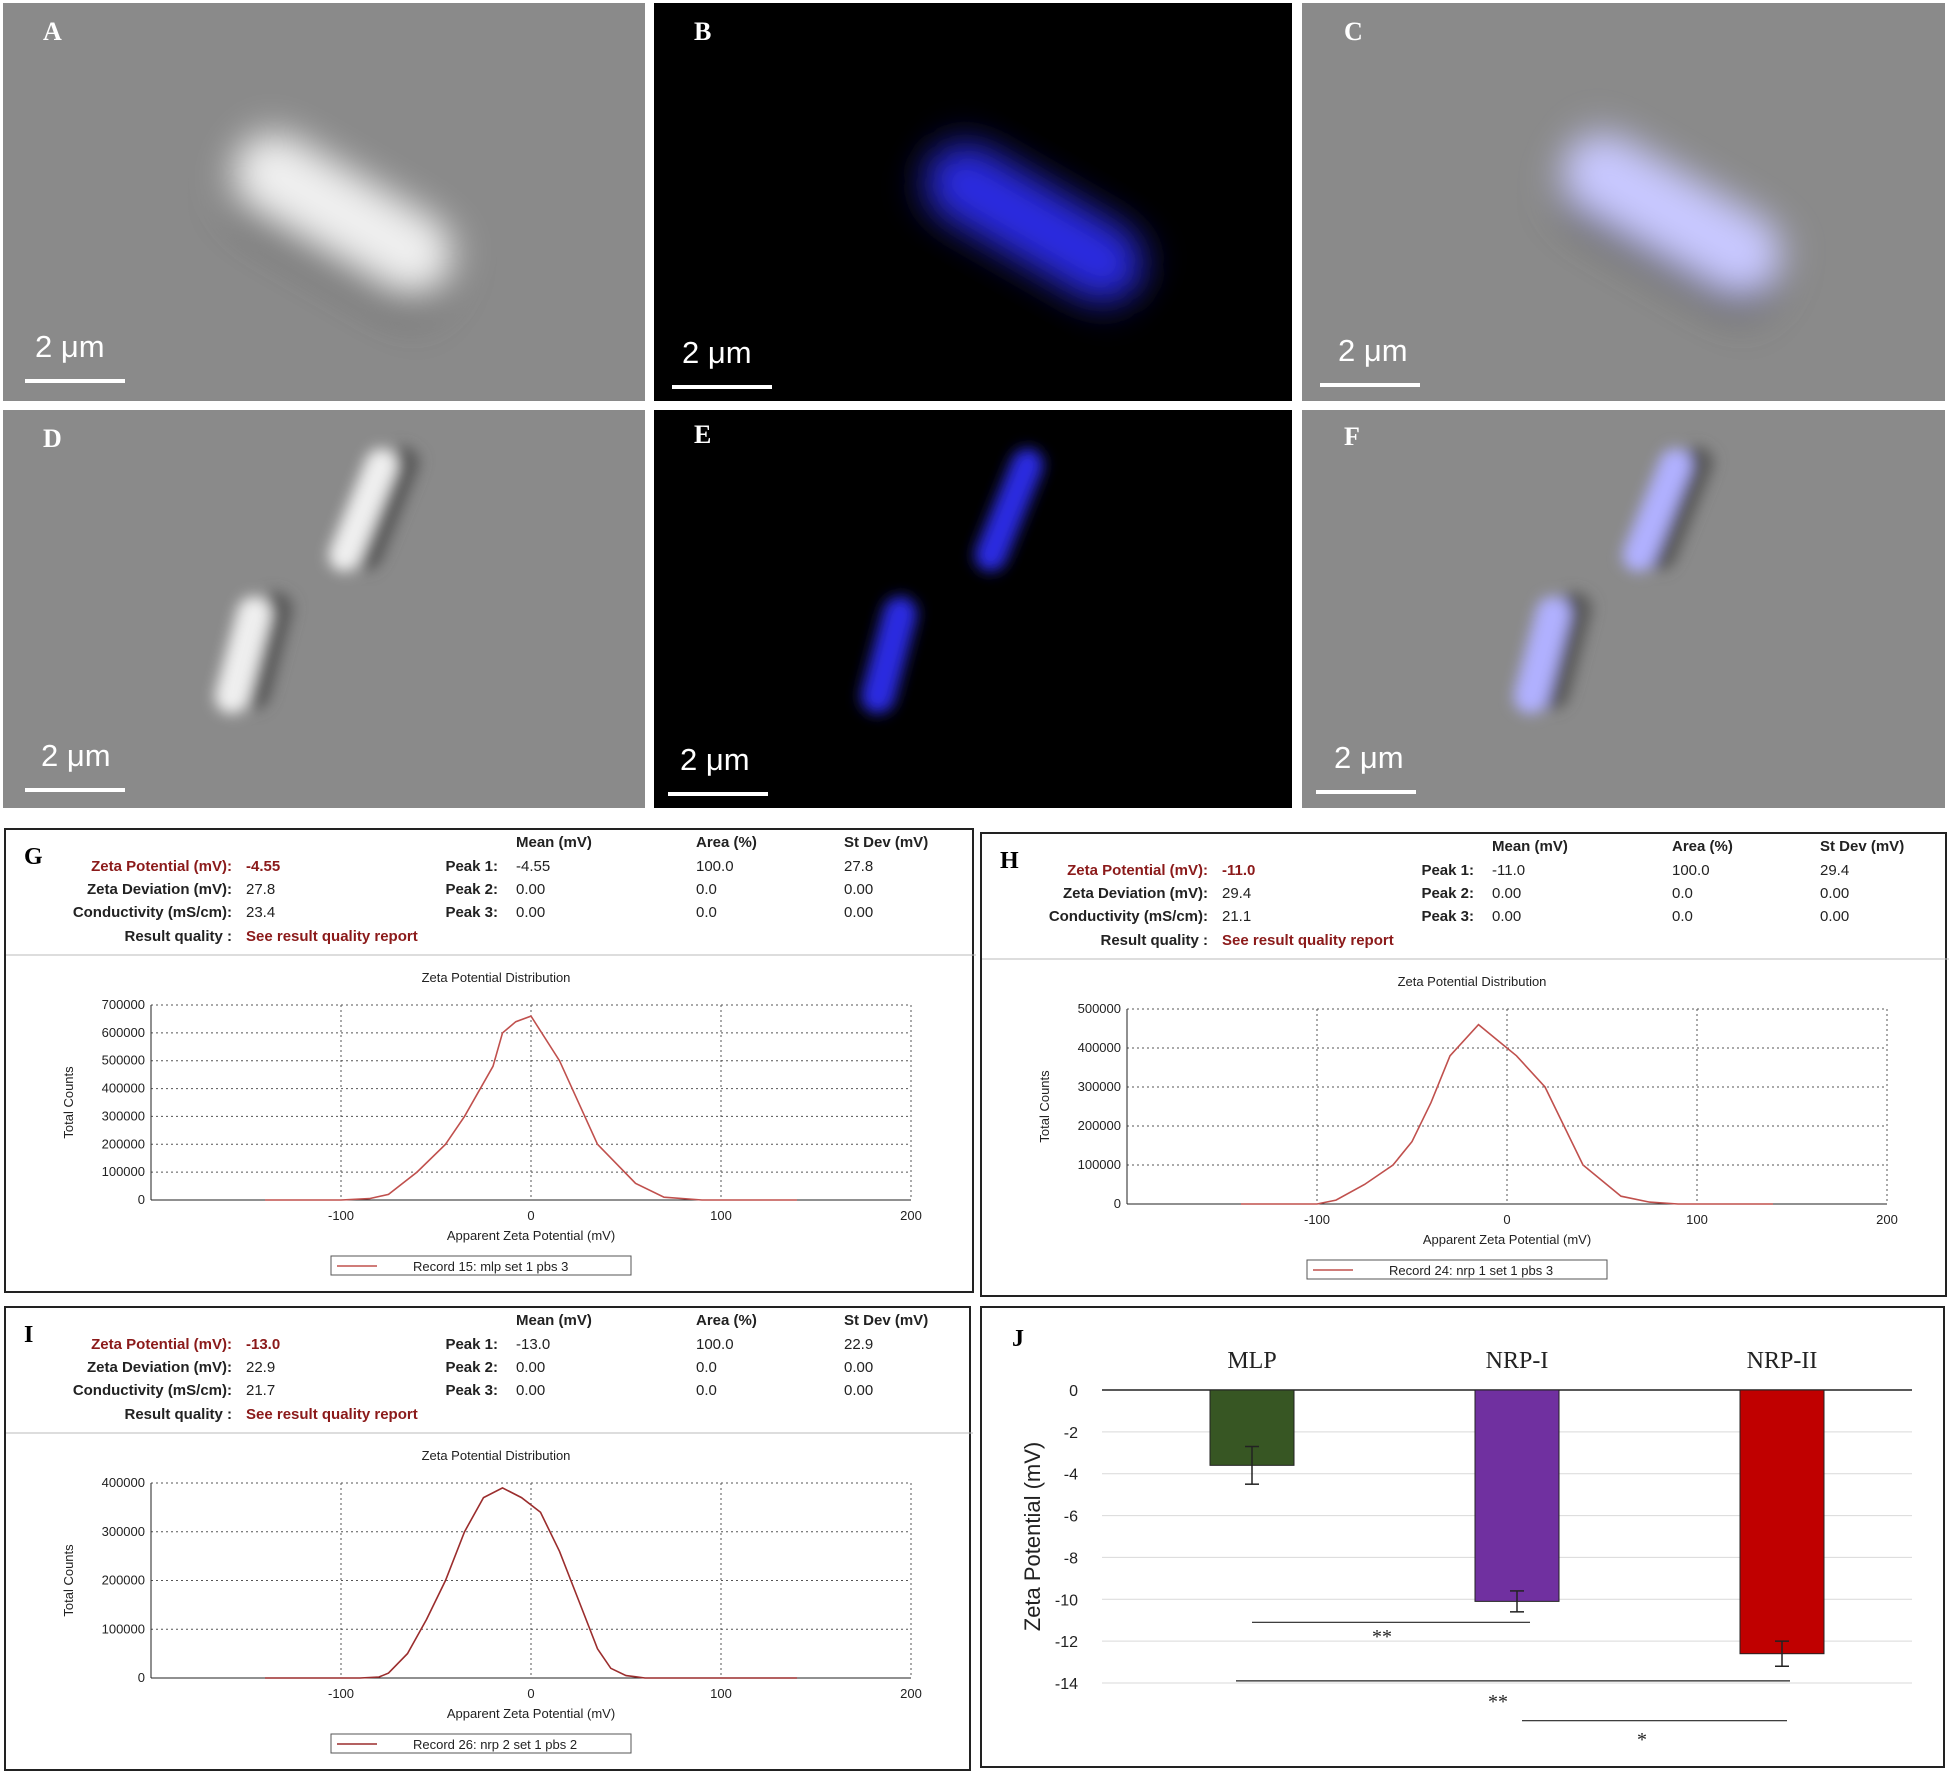  I want to click on y-axis-title: Total Counts, so click(68, 1580).